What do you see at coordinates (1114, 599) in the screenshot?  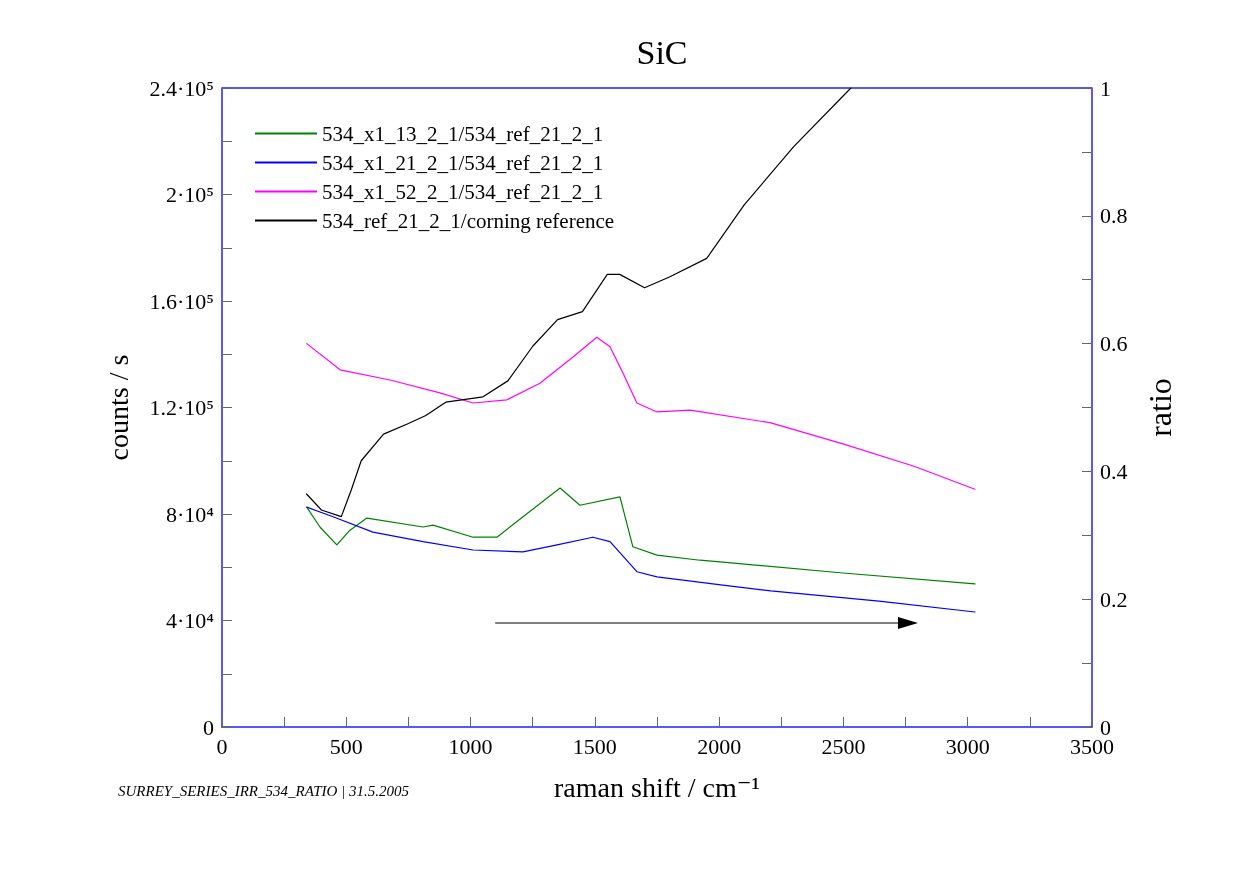 I see `y2-tick-label: 0.2` at bounding box center [1114, 599].